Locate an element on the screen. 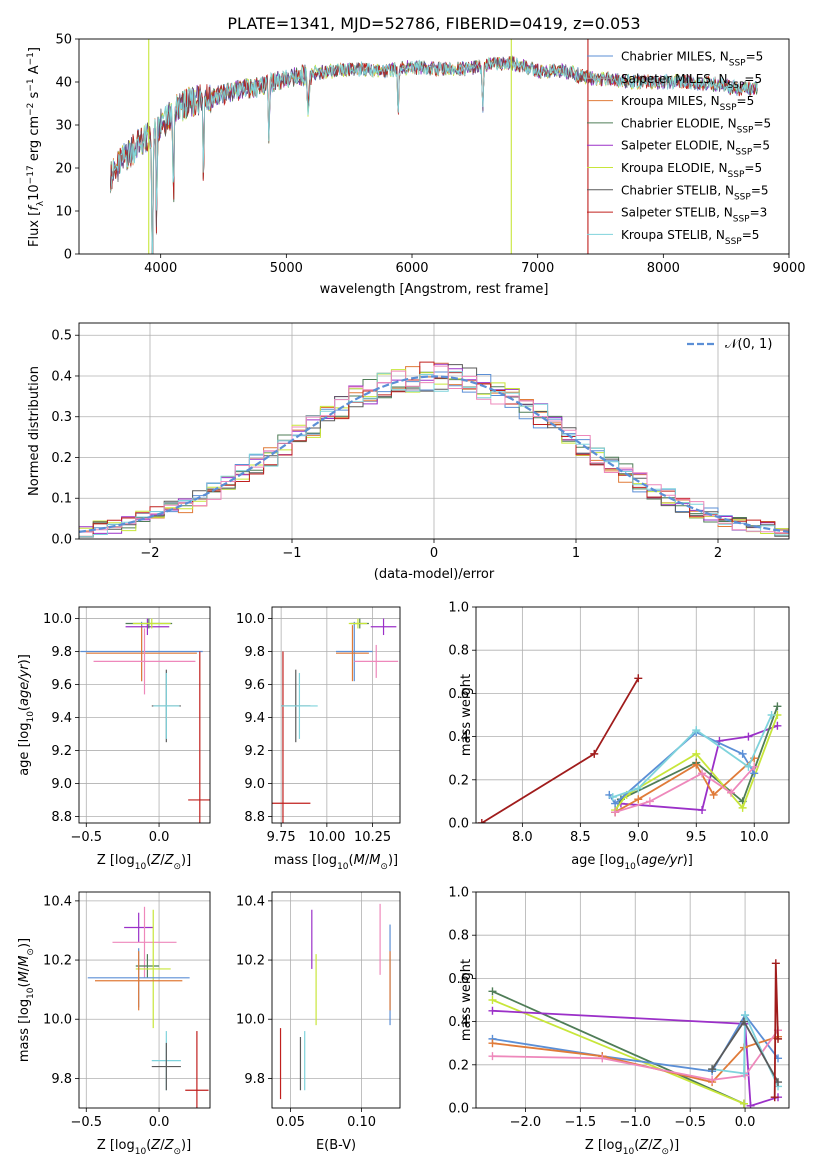 The width and height of the screenshot is (819, 1170). x-tick-label: 0 is located at coordinates (434, 553).